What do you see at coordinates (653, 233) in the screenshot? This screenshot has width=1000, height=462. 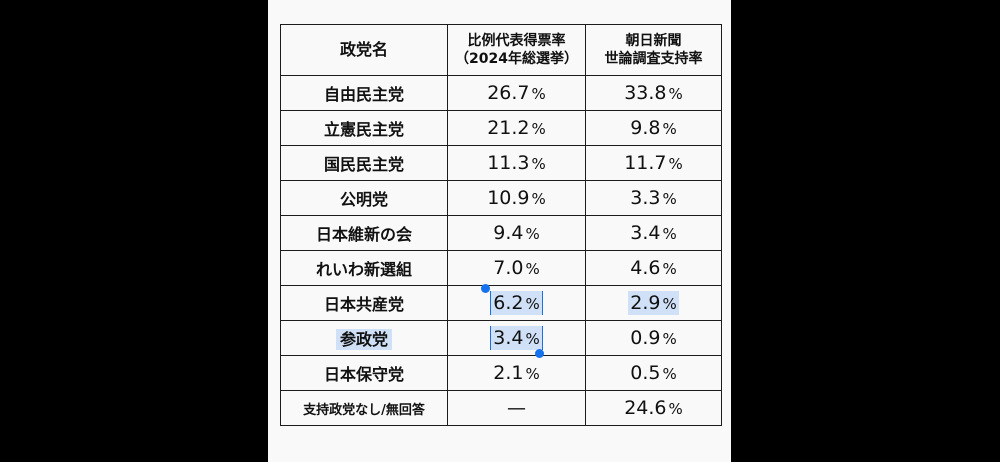 I see `poll-cell: 3.4%` at bounding box center [653, 233].